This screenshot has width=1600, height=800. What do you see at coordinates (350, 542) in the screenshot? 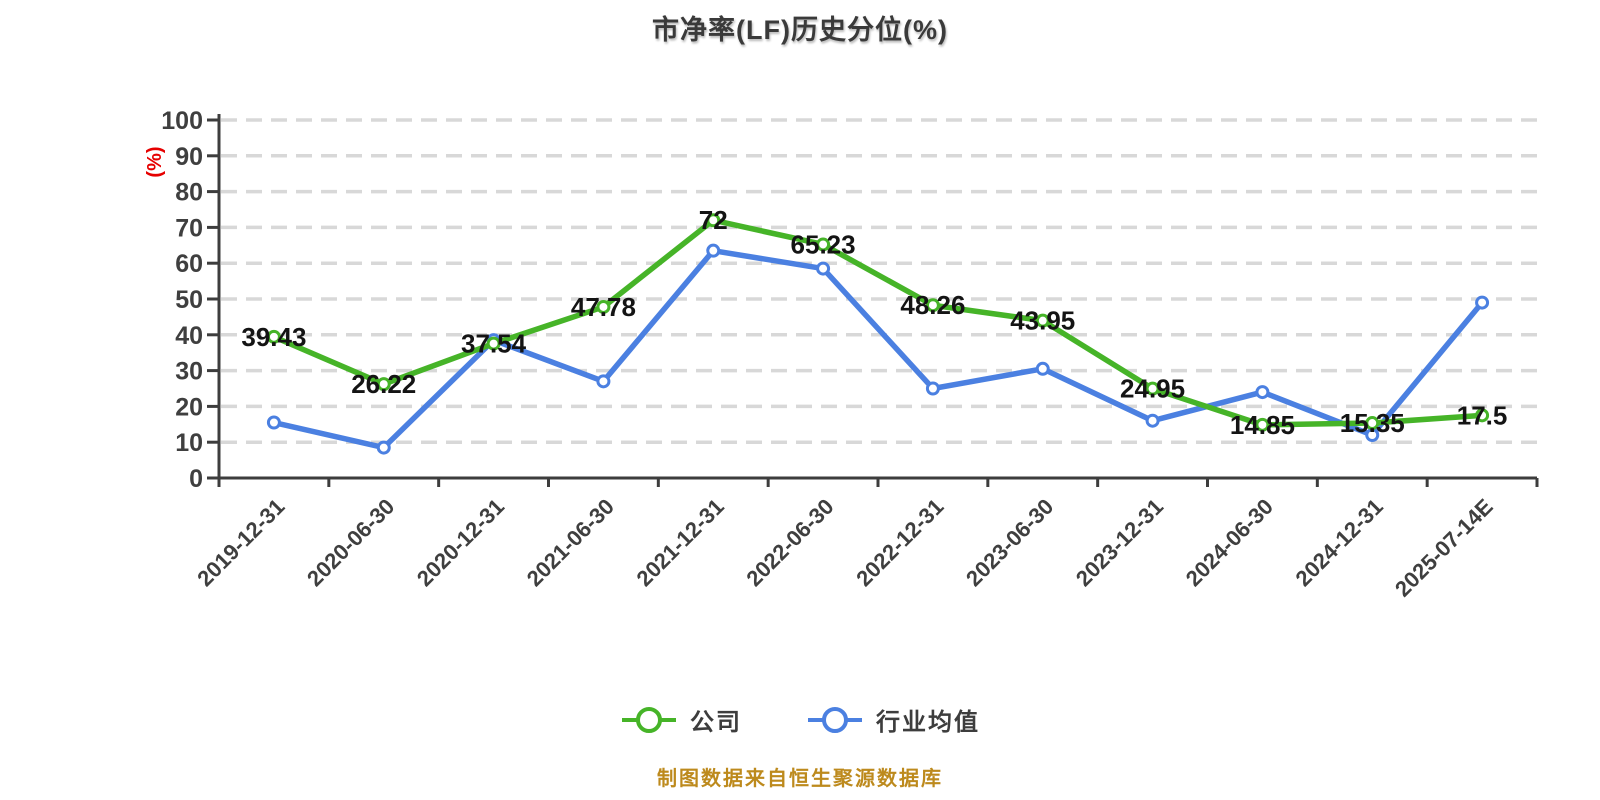
I see `x-tick-label: 2020-06-30` at bounding box center [350, 542].